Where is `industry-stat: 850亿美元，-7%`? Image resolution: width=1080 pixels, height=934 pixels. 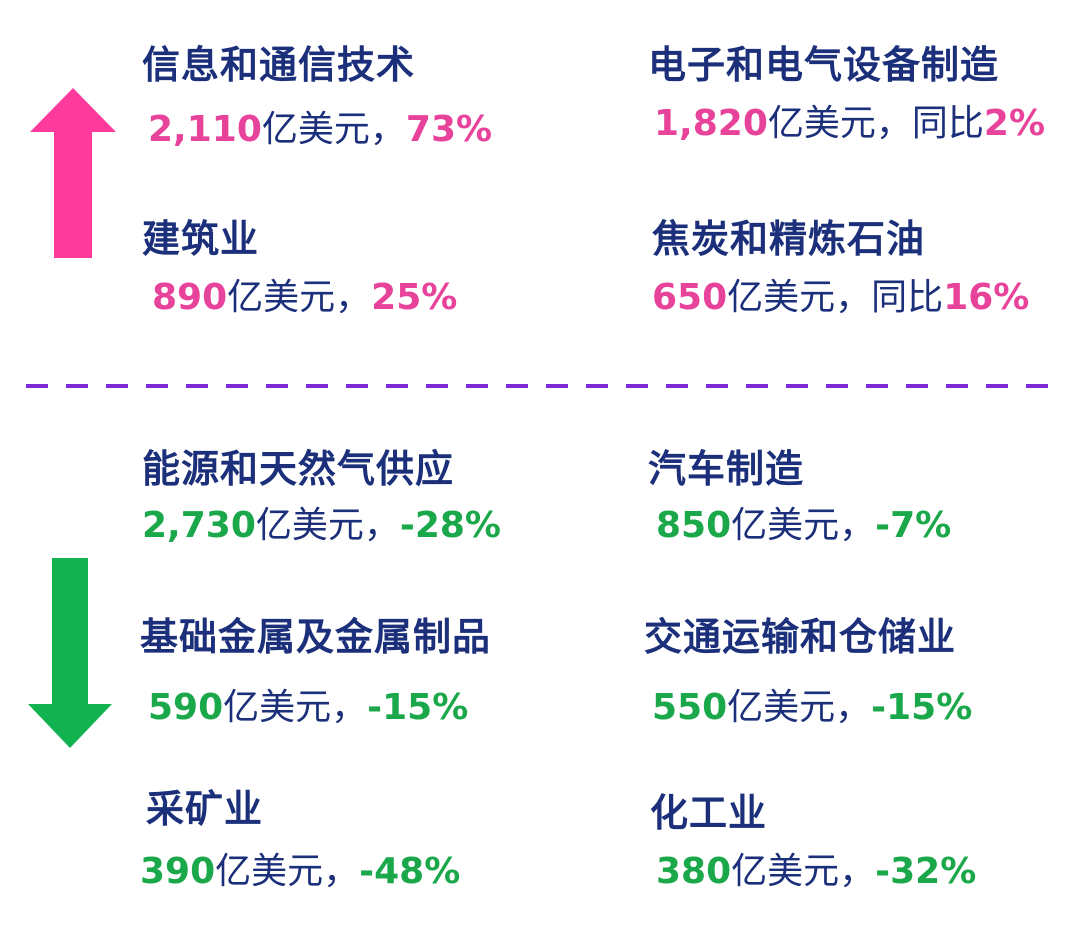 industry-stat: 850亿美元，-7% is located at coordinates (803, 526).